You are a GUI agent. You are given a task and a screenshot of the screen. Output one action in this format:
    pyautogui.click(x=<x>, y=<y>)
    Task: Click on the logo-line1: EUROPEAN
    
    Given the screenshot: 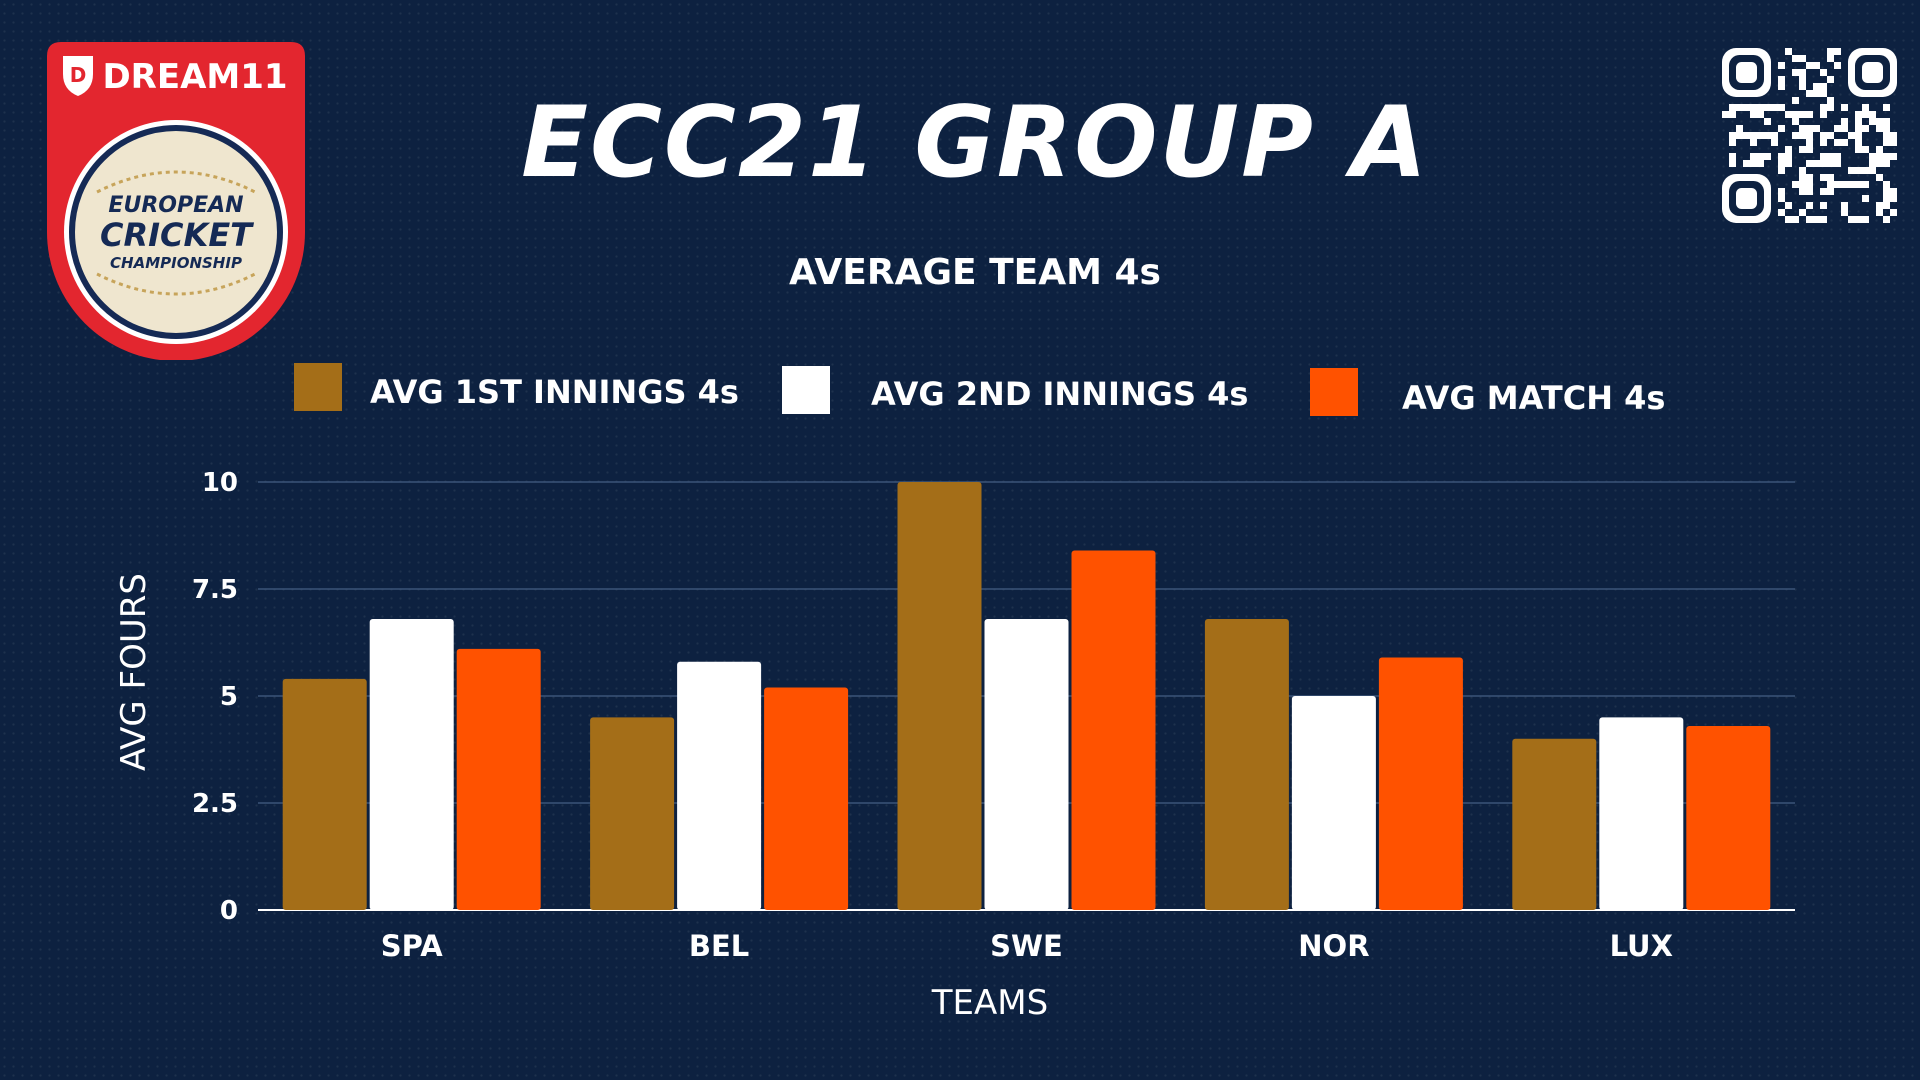 What is the action you would take?
    pyautogui.click(x=175, y=205)
    